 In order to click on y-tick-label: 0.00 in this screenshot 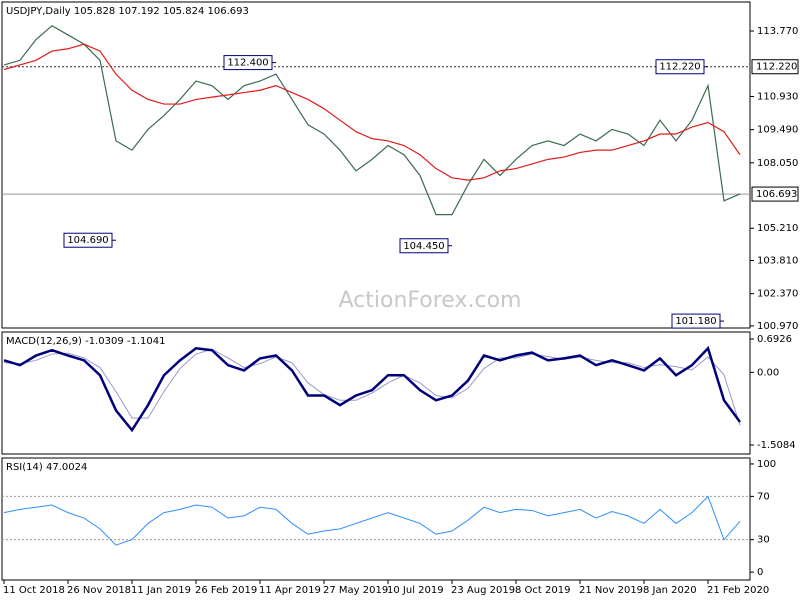, I will do `click(768, 372)`.